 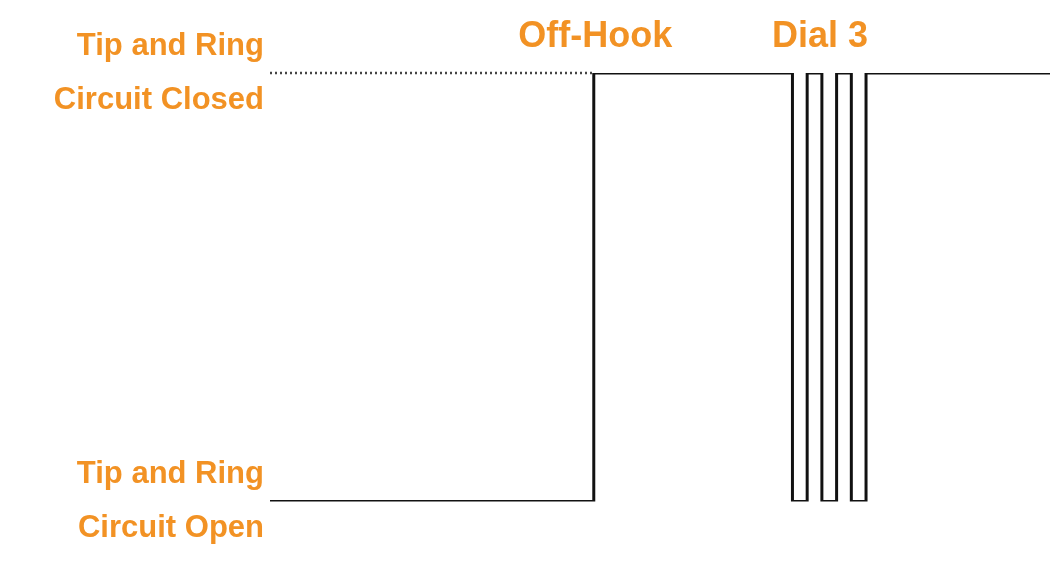 I want to click on text: Dial 3, so click(x=819, y=34).